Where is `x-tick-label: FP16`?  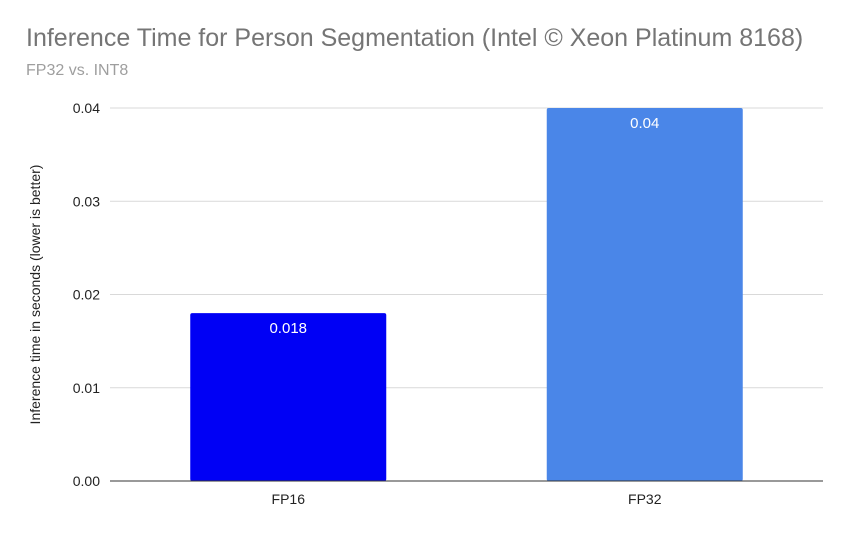
x-tick-label: FP16 is located at coordinates (289, 499).